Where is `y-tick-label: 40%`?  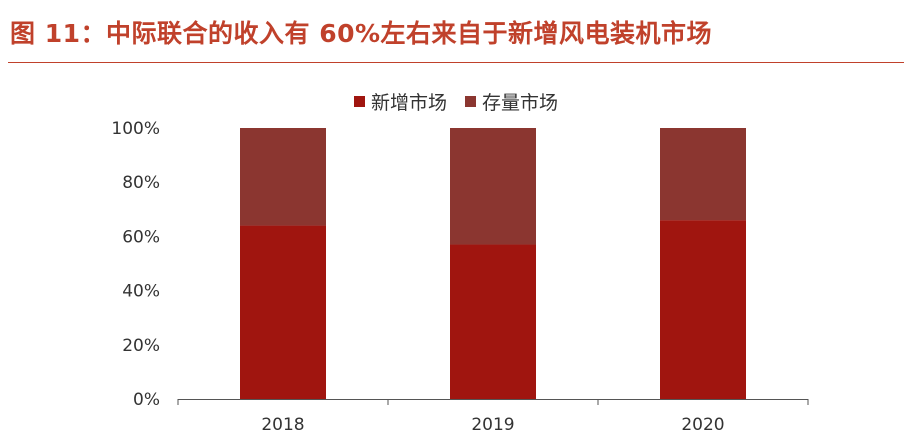
y-tick-label: 40% is located at coordinates (141, 292).